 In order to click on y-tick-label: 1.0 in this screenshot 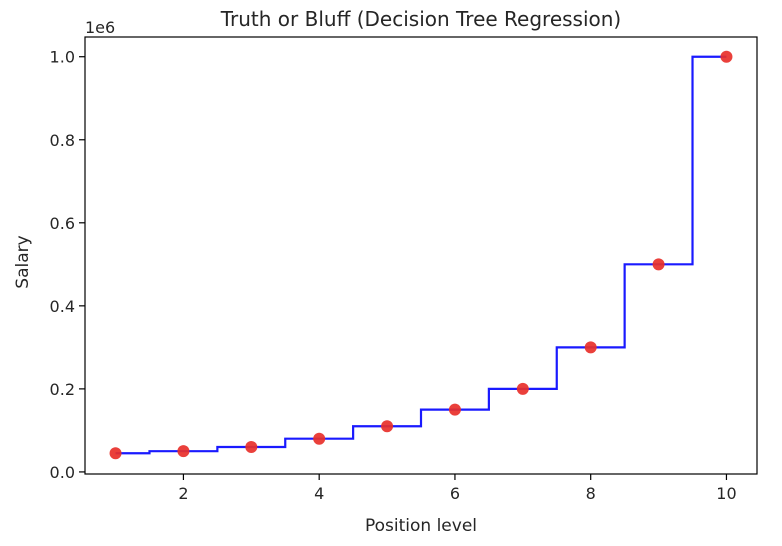, I will do `click(62, 57)`.